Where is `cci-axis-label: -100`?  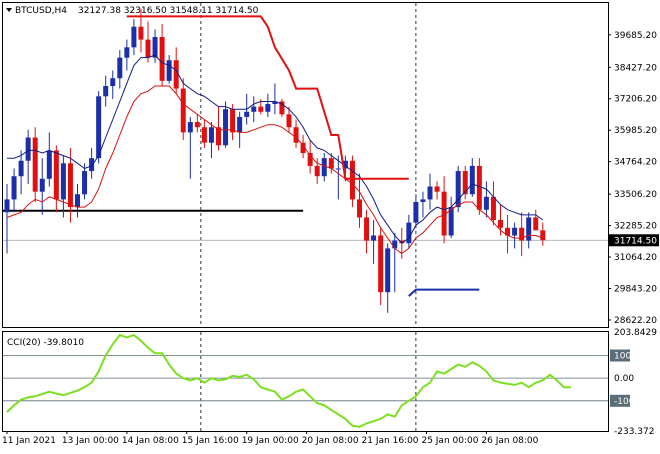
cci-axis-label: -100 is located at coordinates (624, 402).